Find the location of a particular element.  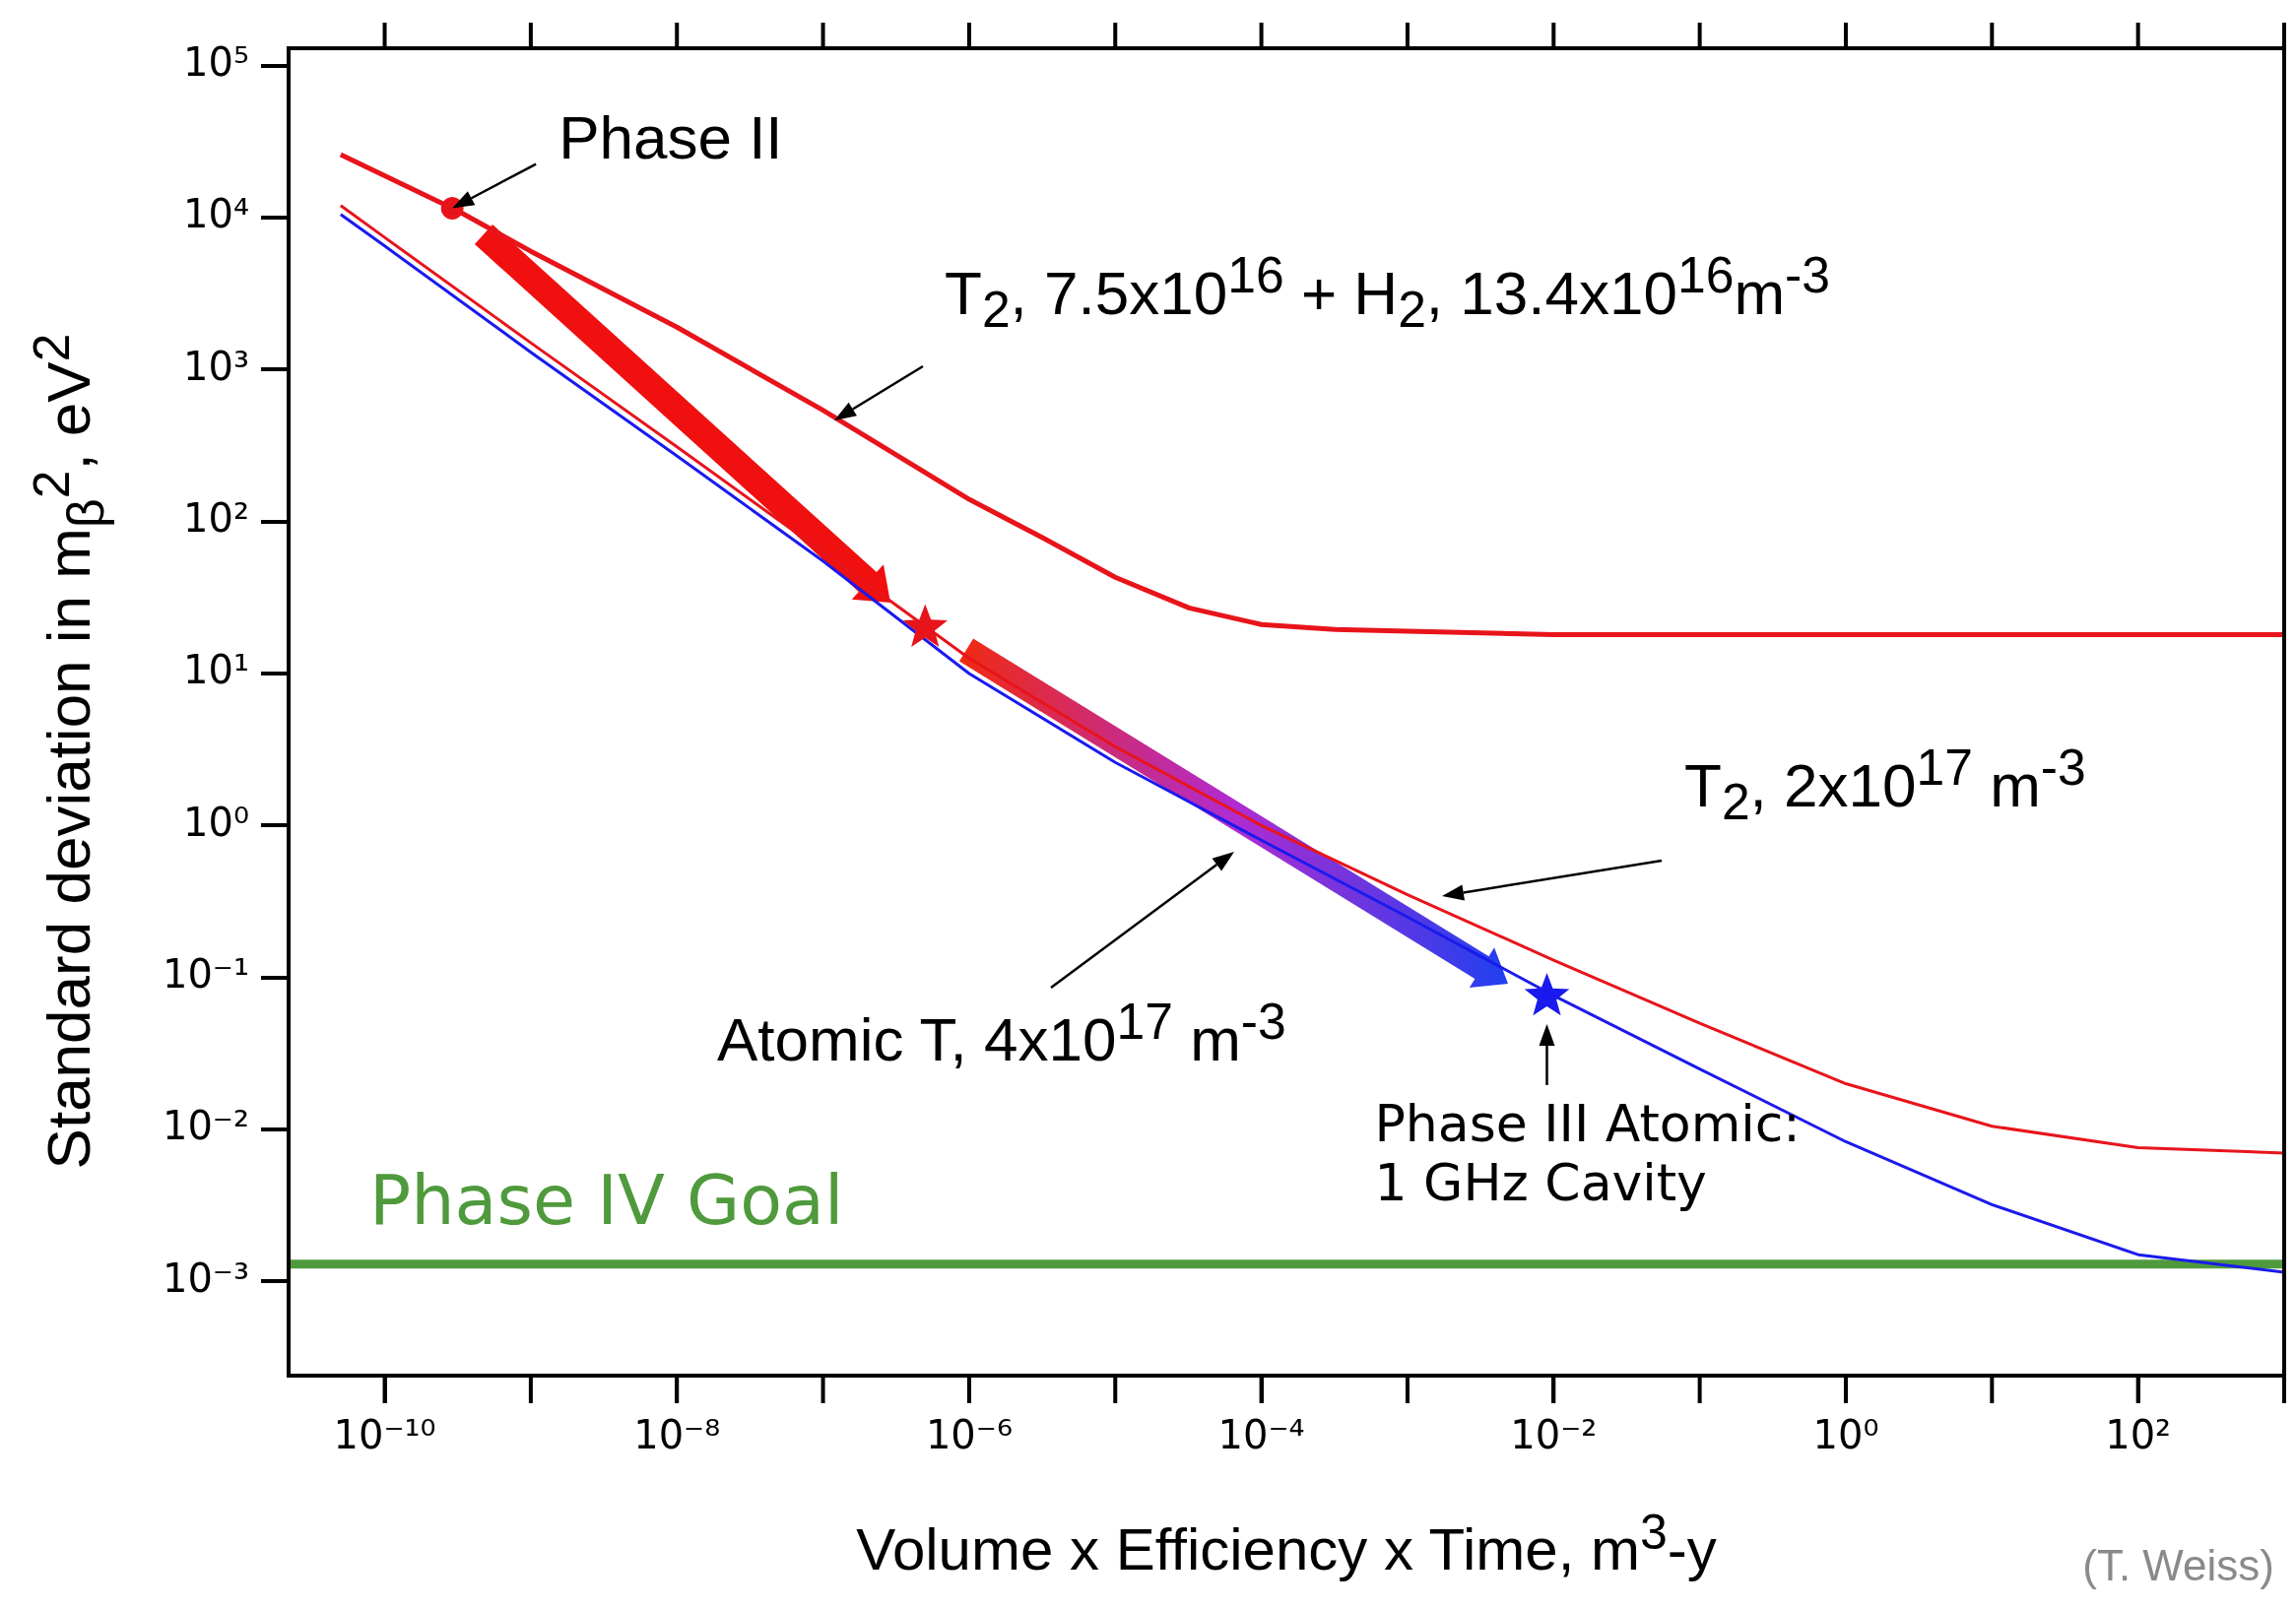

x-tick-label: 10⁻² is located at coordinates (1554, 1435).